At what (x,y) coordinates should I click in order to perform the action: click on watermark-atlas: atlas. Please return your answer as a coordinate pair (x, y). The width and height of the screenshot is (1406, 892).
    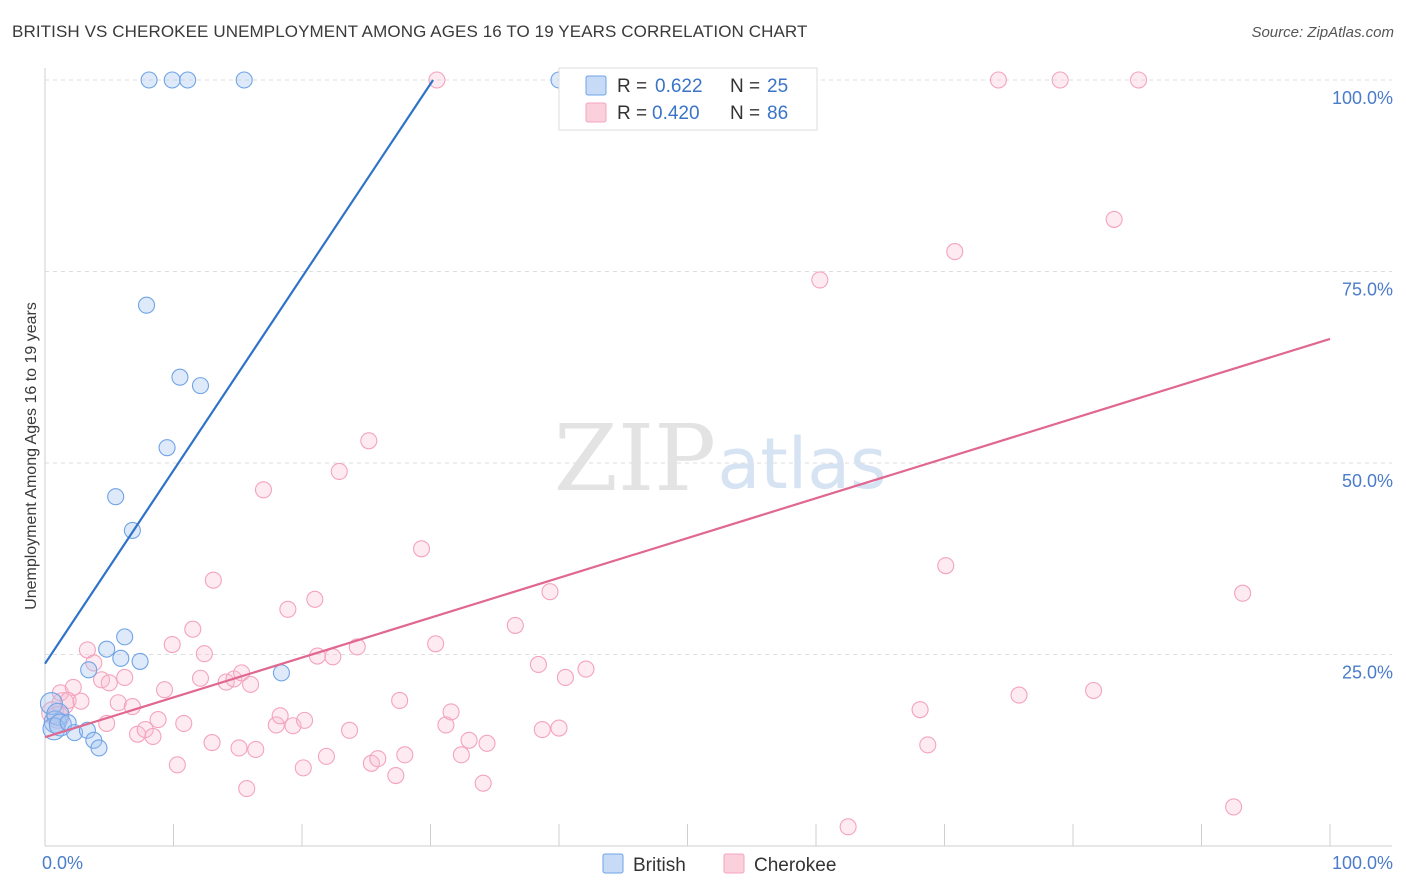
    Looking at the image, I should click on (801, 464).